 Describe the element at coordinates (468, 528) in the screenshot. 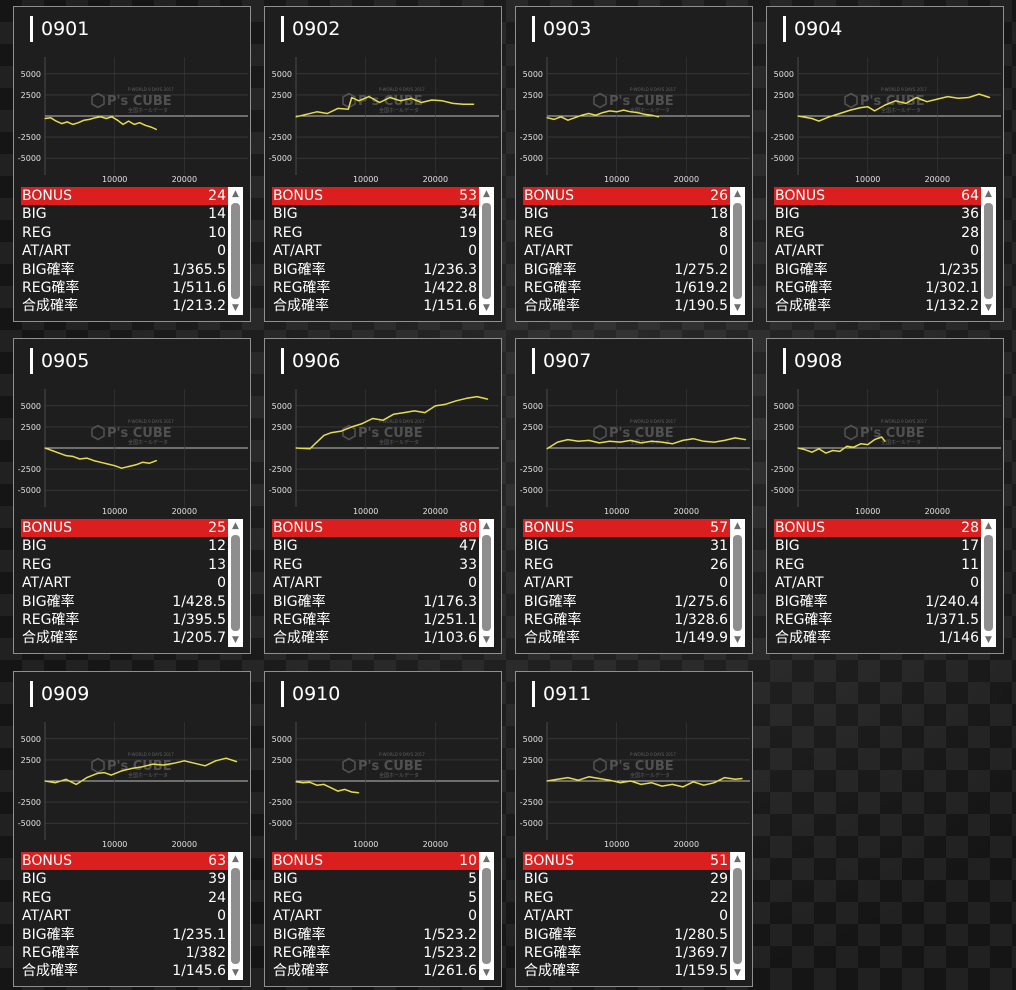

I see `stat-value: 80` at that location.